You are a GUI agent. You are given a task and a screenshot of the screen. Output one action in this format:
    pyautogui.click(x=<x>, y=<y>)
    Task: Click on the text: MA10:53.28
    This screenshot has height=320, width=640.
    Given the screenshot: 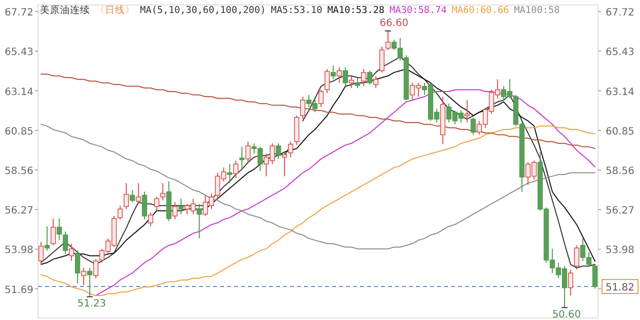 What is the action you would take?
    pyautogui.click(x=356, y=10)
    